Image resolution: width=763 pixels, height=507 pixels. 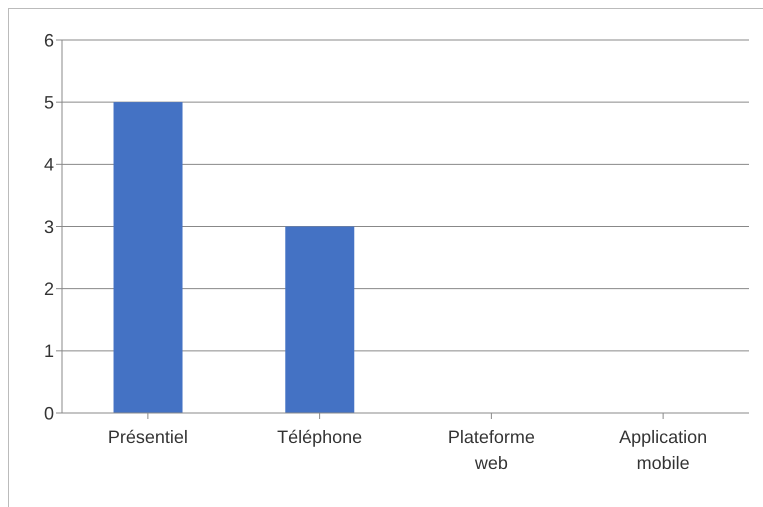 What do you see at coordinates (49, 226) in the screenshot?
I see `y-tick-label: 3` at bounding box center [49, 226].